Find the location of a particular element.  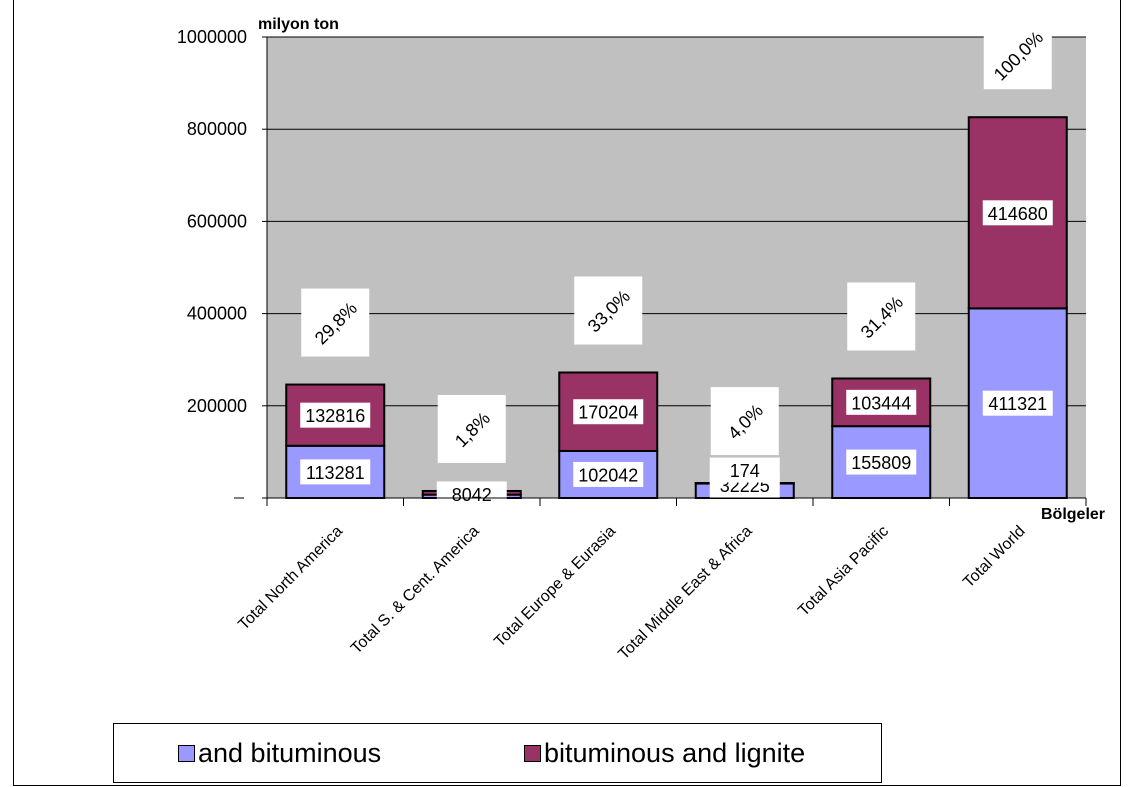

x-axis-unit-label: Bölgeler is located at coordinates (1073, 514).